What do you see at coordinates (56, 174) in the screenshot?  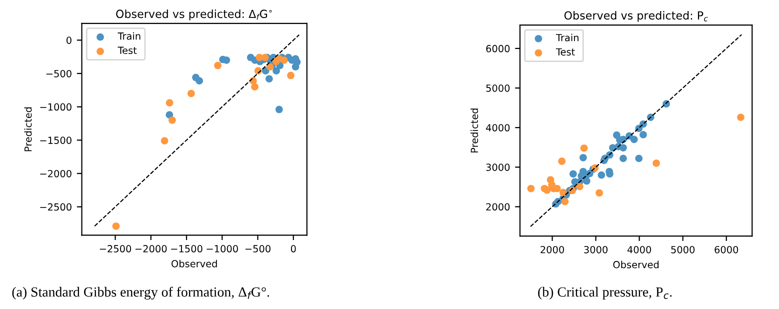 I see `y-tick-label: −2000` at bounding box center [56, 174].